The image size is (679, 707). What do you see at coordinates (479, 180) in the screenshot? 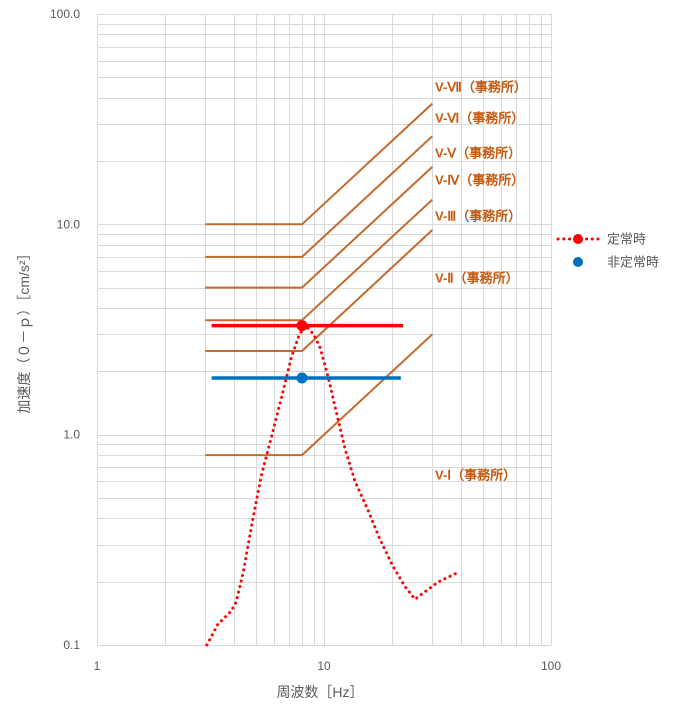
I see `criteria-label: V-Ⅳ（事務所）` at bounding box center [479, 180].